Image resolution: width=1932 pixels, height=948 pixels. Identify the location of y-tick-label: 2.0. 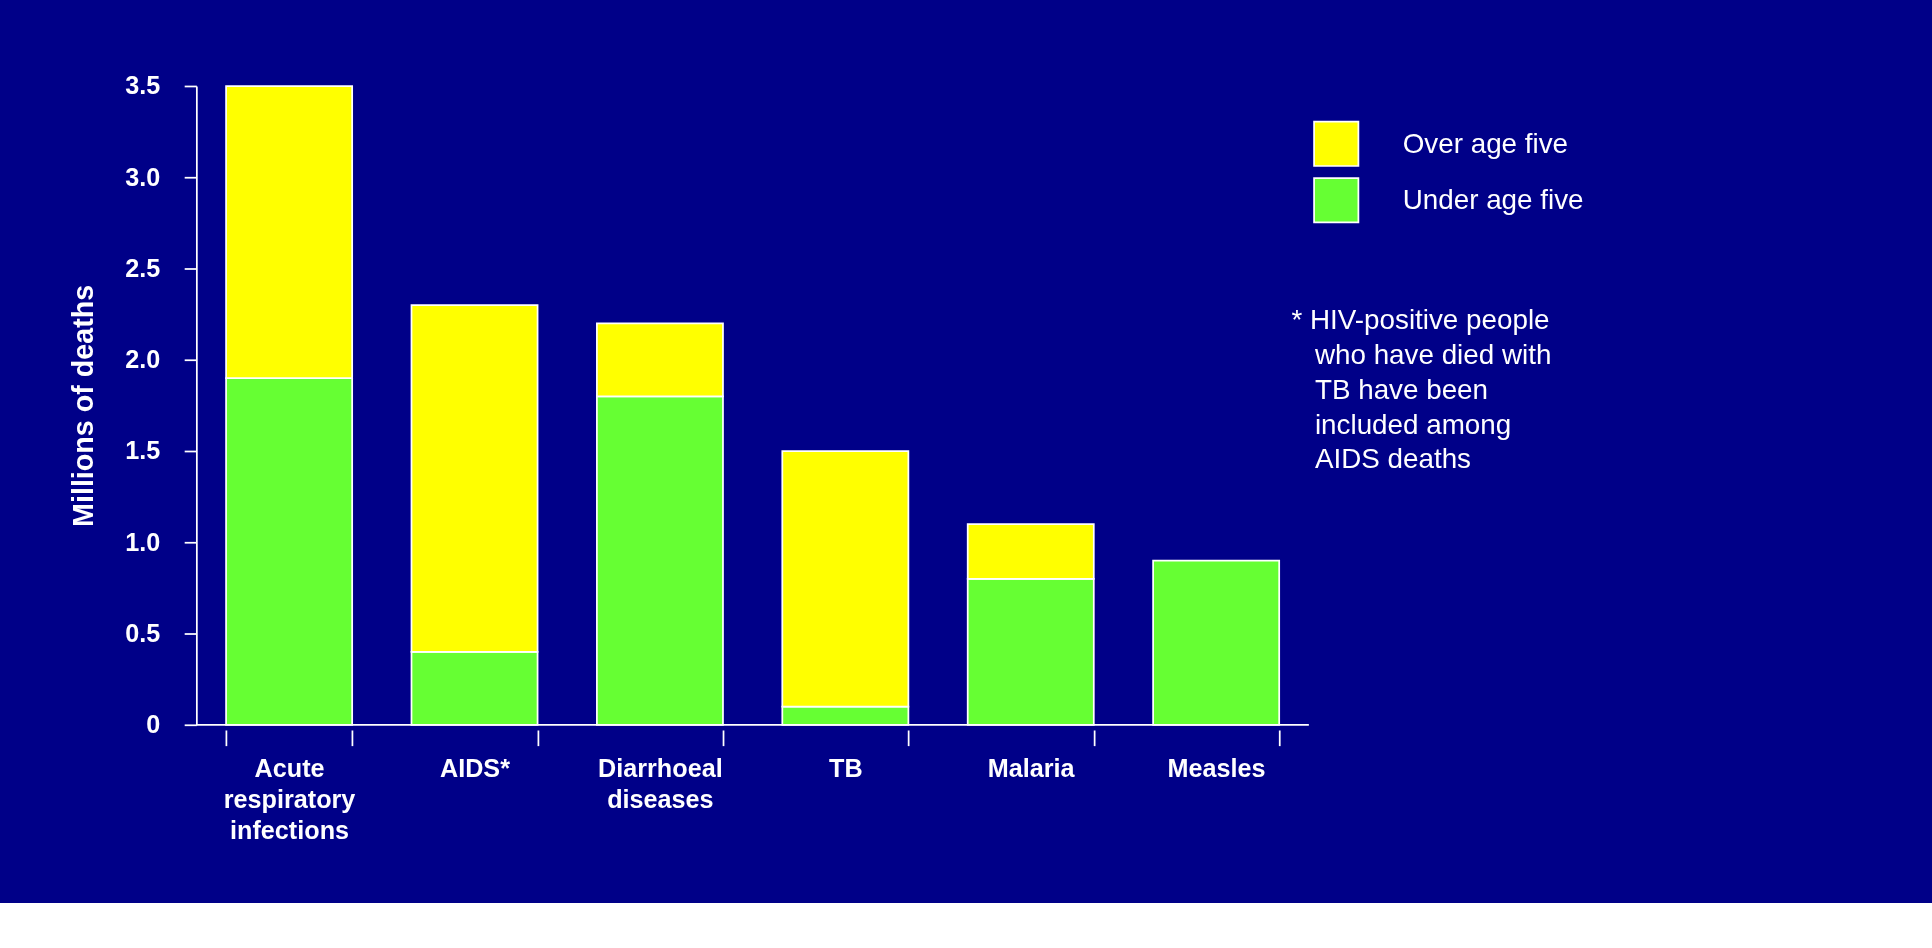
(143, 359).